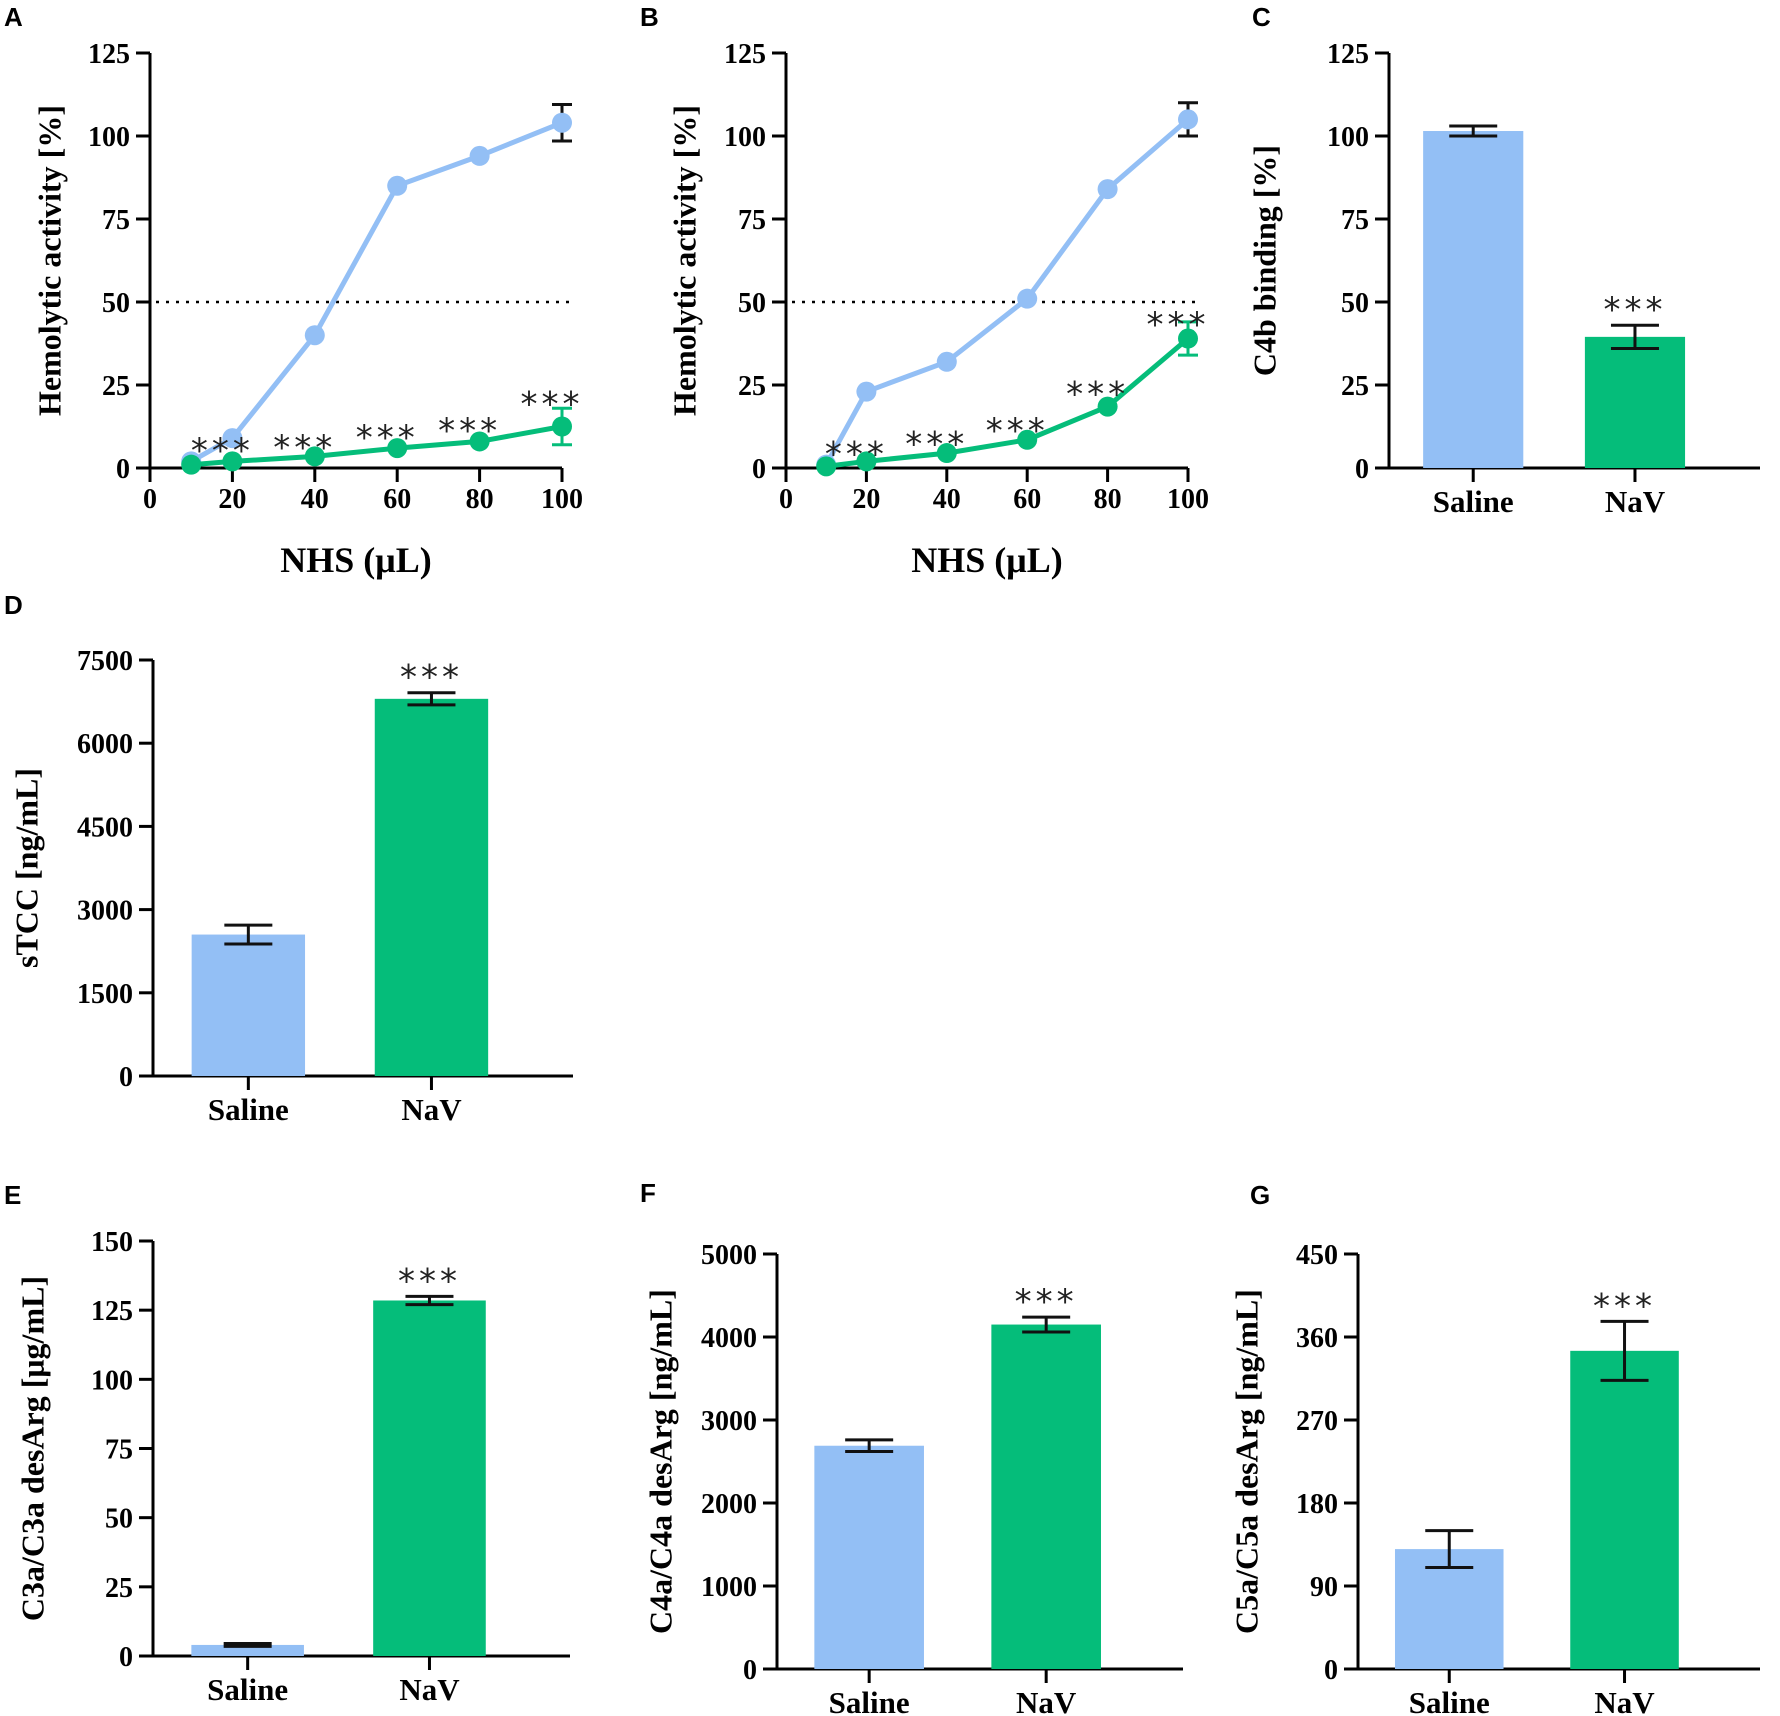 The height and width of the screenshot is (1716, 1780). What do you see at coordinates (126, 1657) in the screenshot?
I see `chart-e-y-tick-label: 0` at bounding box center [126, 1657].